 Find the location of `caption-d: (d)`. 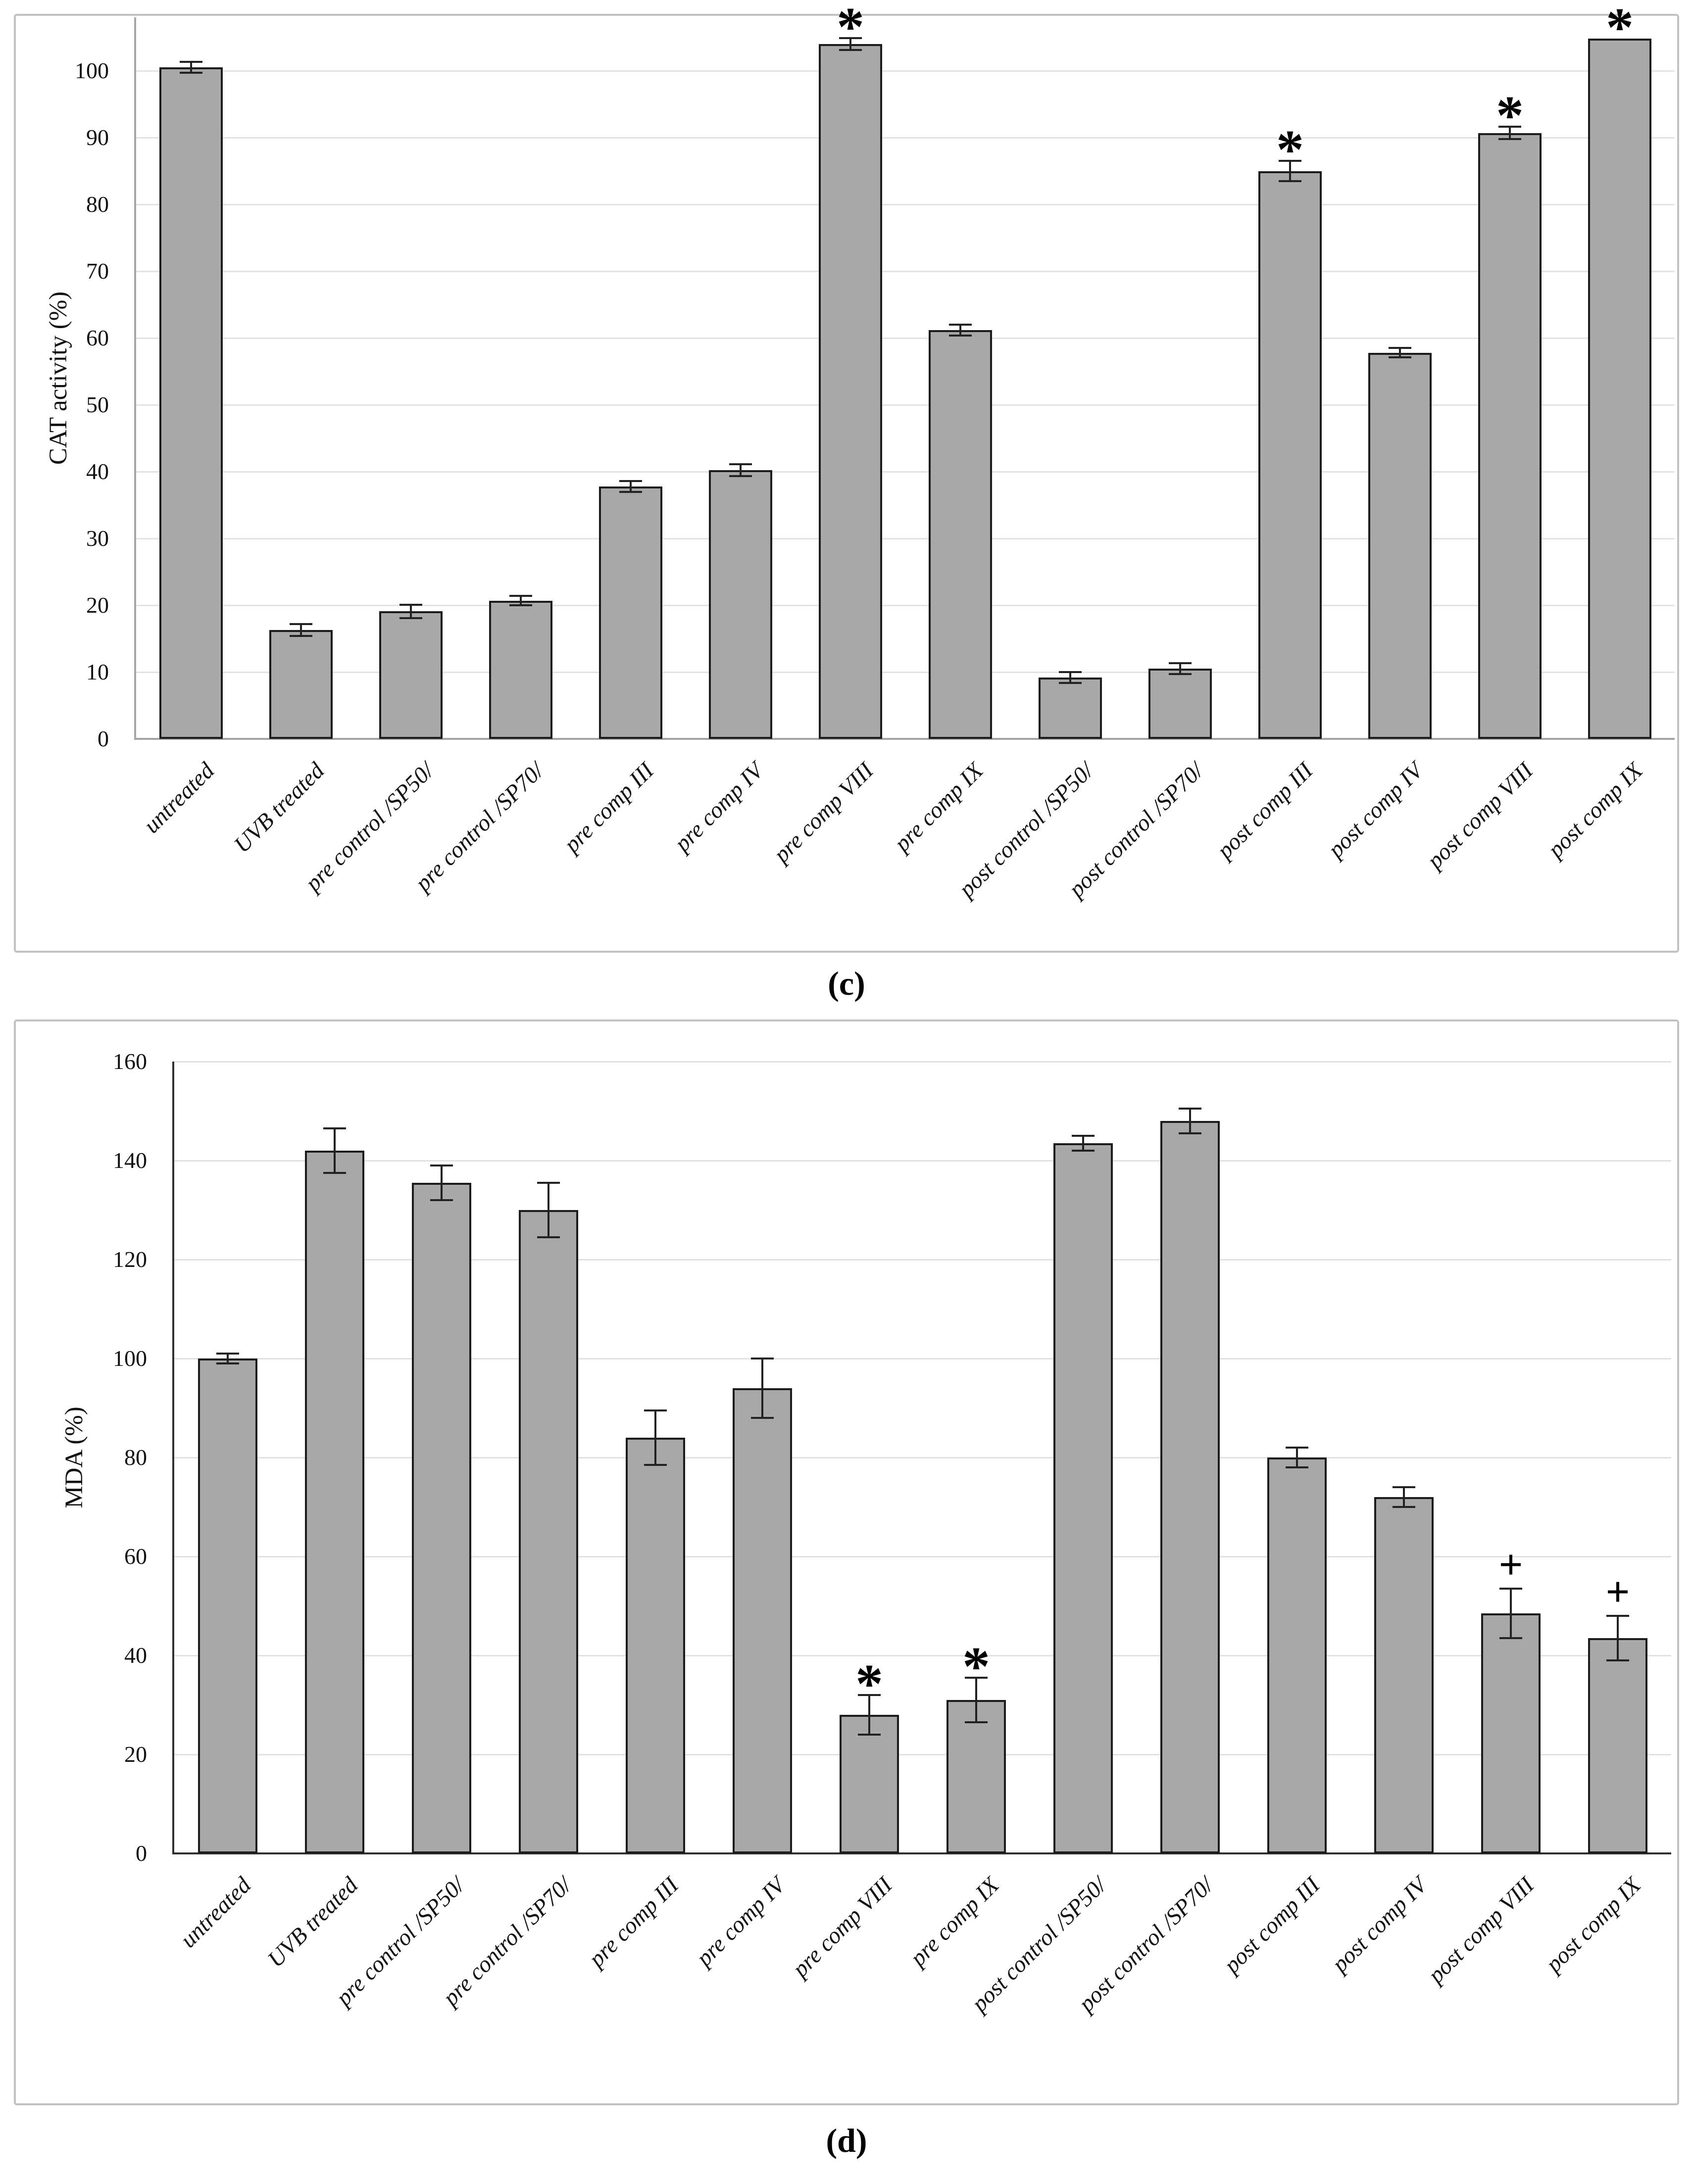

caption-d: (d) is located at coordinates (846, 2140).